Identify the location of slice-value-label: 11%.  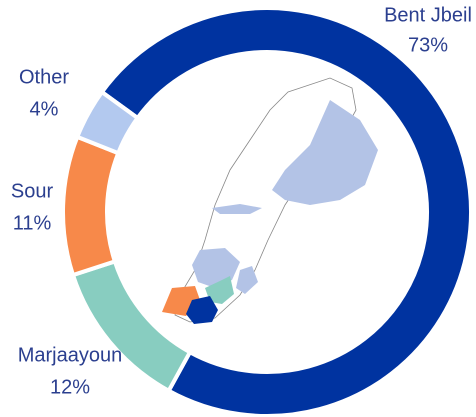
(32, 223).